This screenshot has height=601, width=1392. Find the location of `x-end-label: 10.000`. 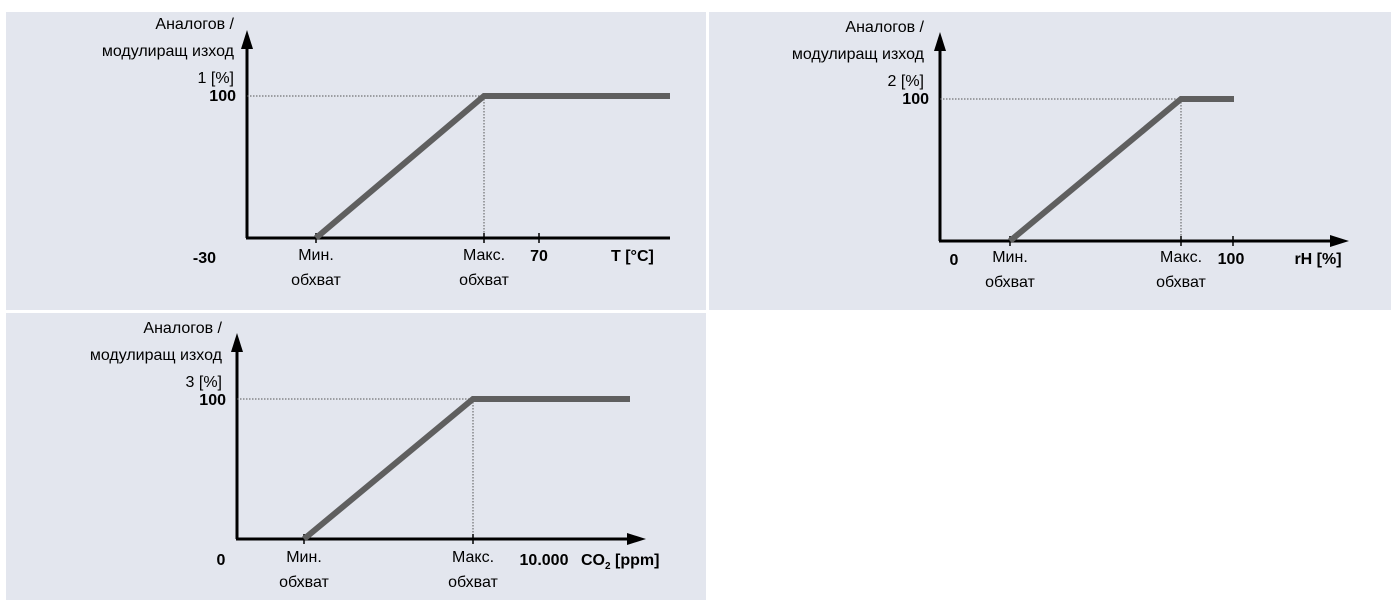

x-end-label: 10.000 is located at coordinates (544, 560).